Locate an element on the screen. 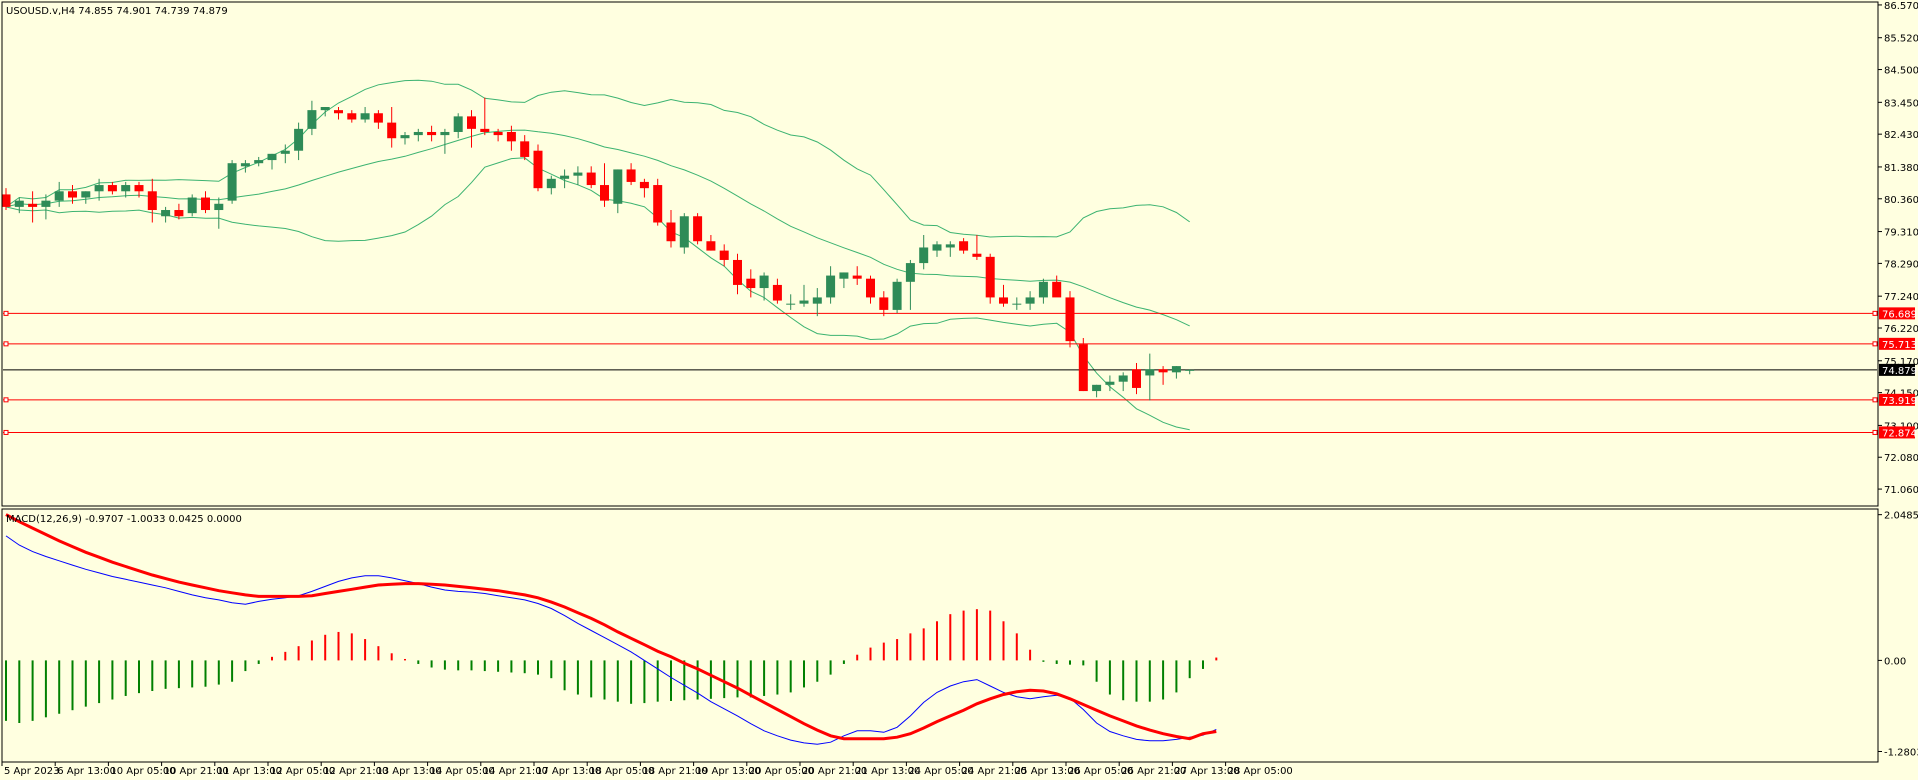  bb-upper-line is located at coordinates (597, 158).